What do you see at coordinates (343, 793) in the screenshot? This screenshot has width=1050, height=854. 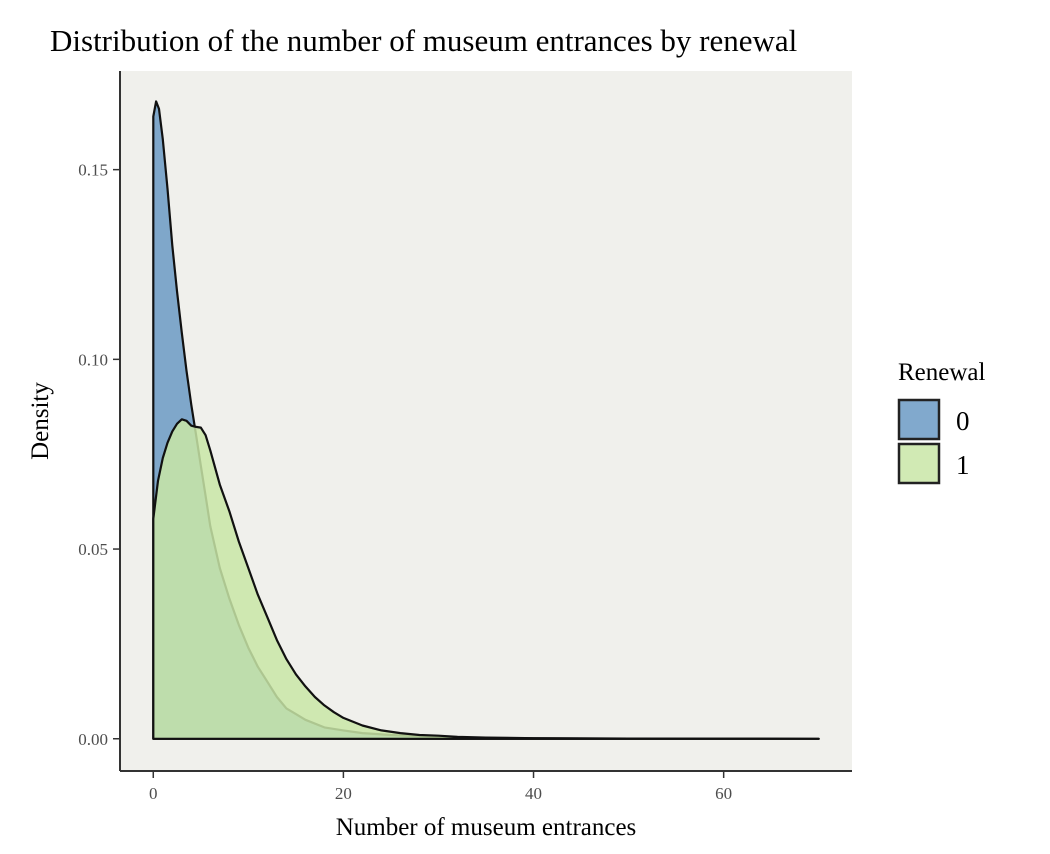 I see `x-tick-label: 20` at bounding box center [343, 793].